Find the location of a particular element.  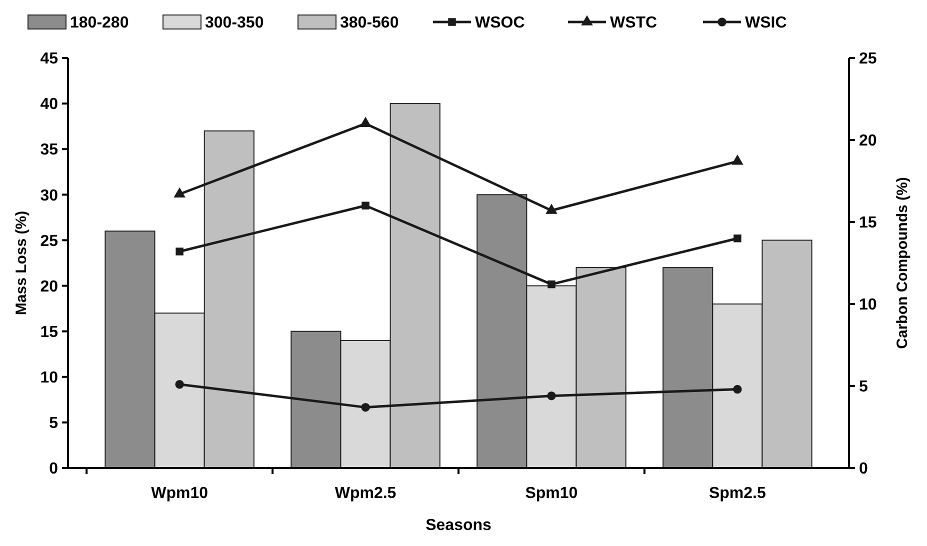

x-tick-label: Spm10 is located at coordinates (551, 493).